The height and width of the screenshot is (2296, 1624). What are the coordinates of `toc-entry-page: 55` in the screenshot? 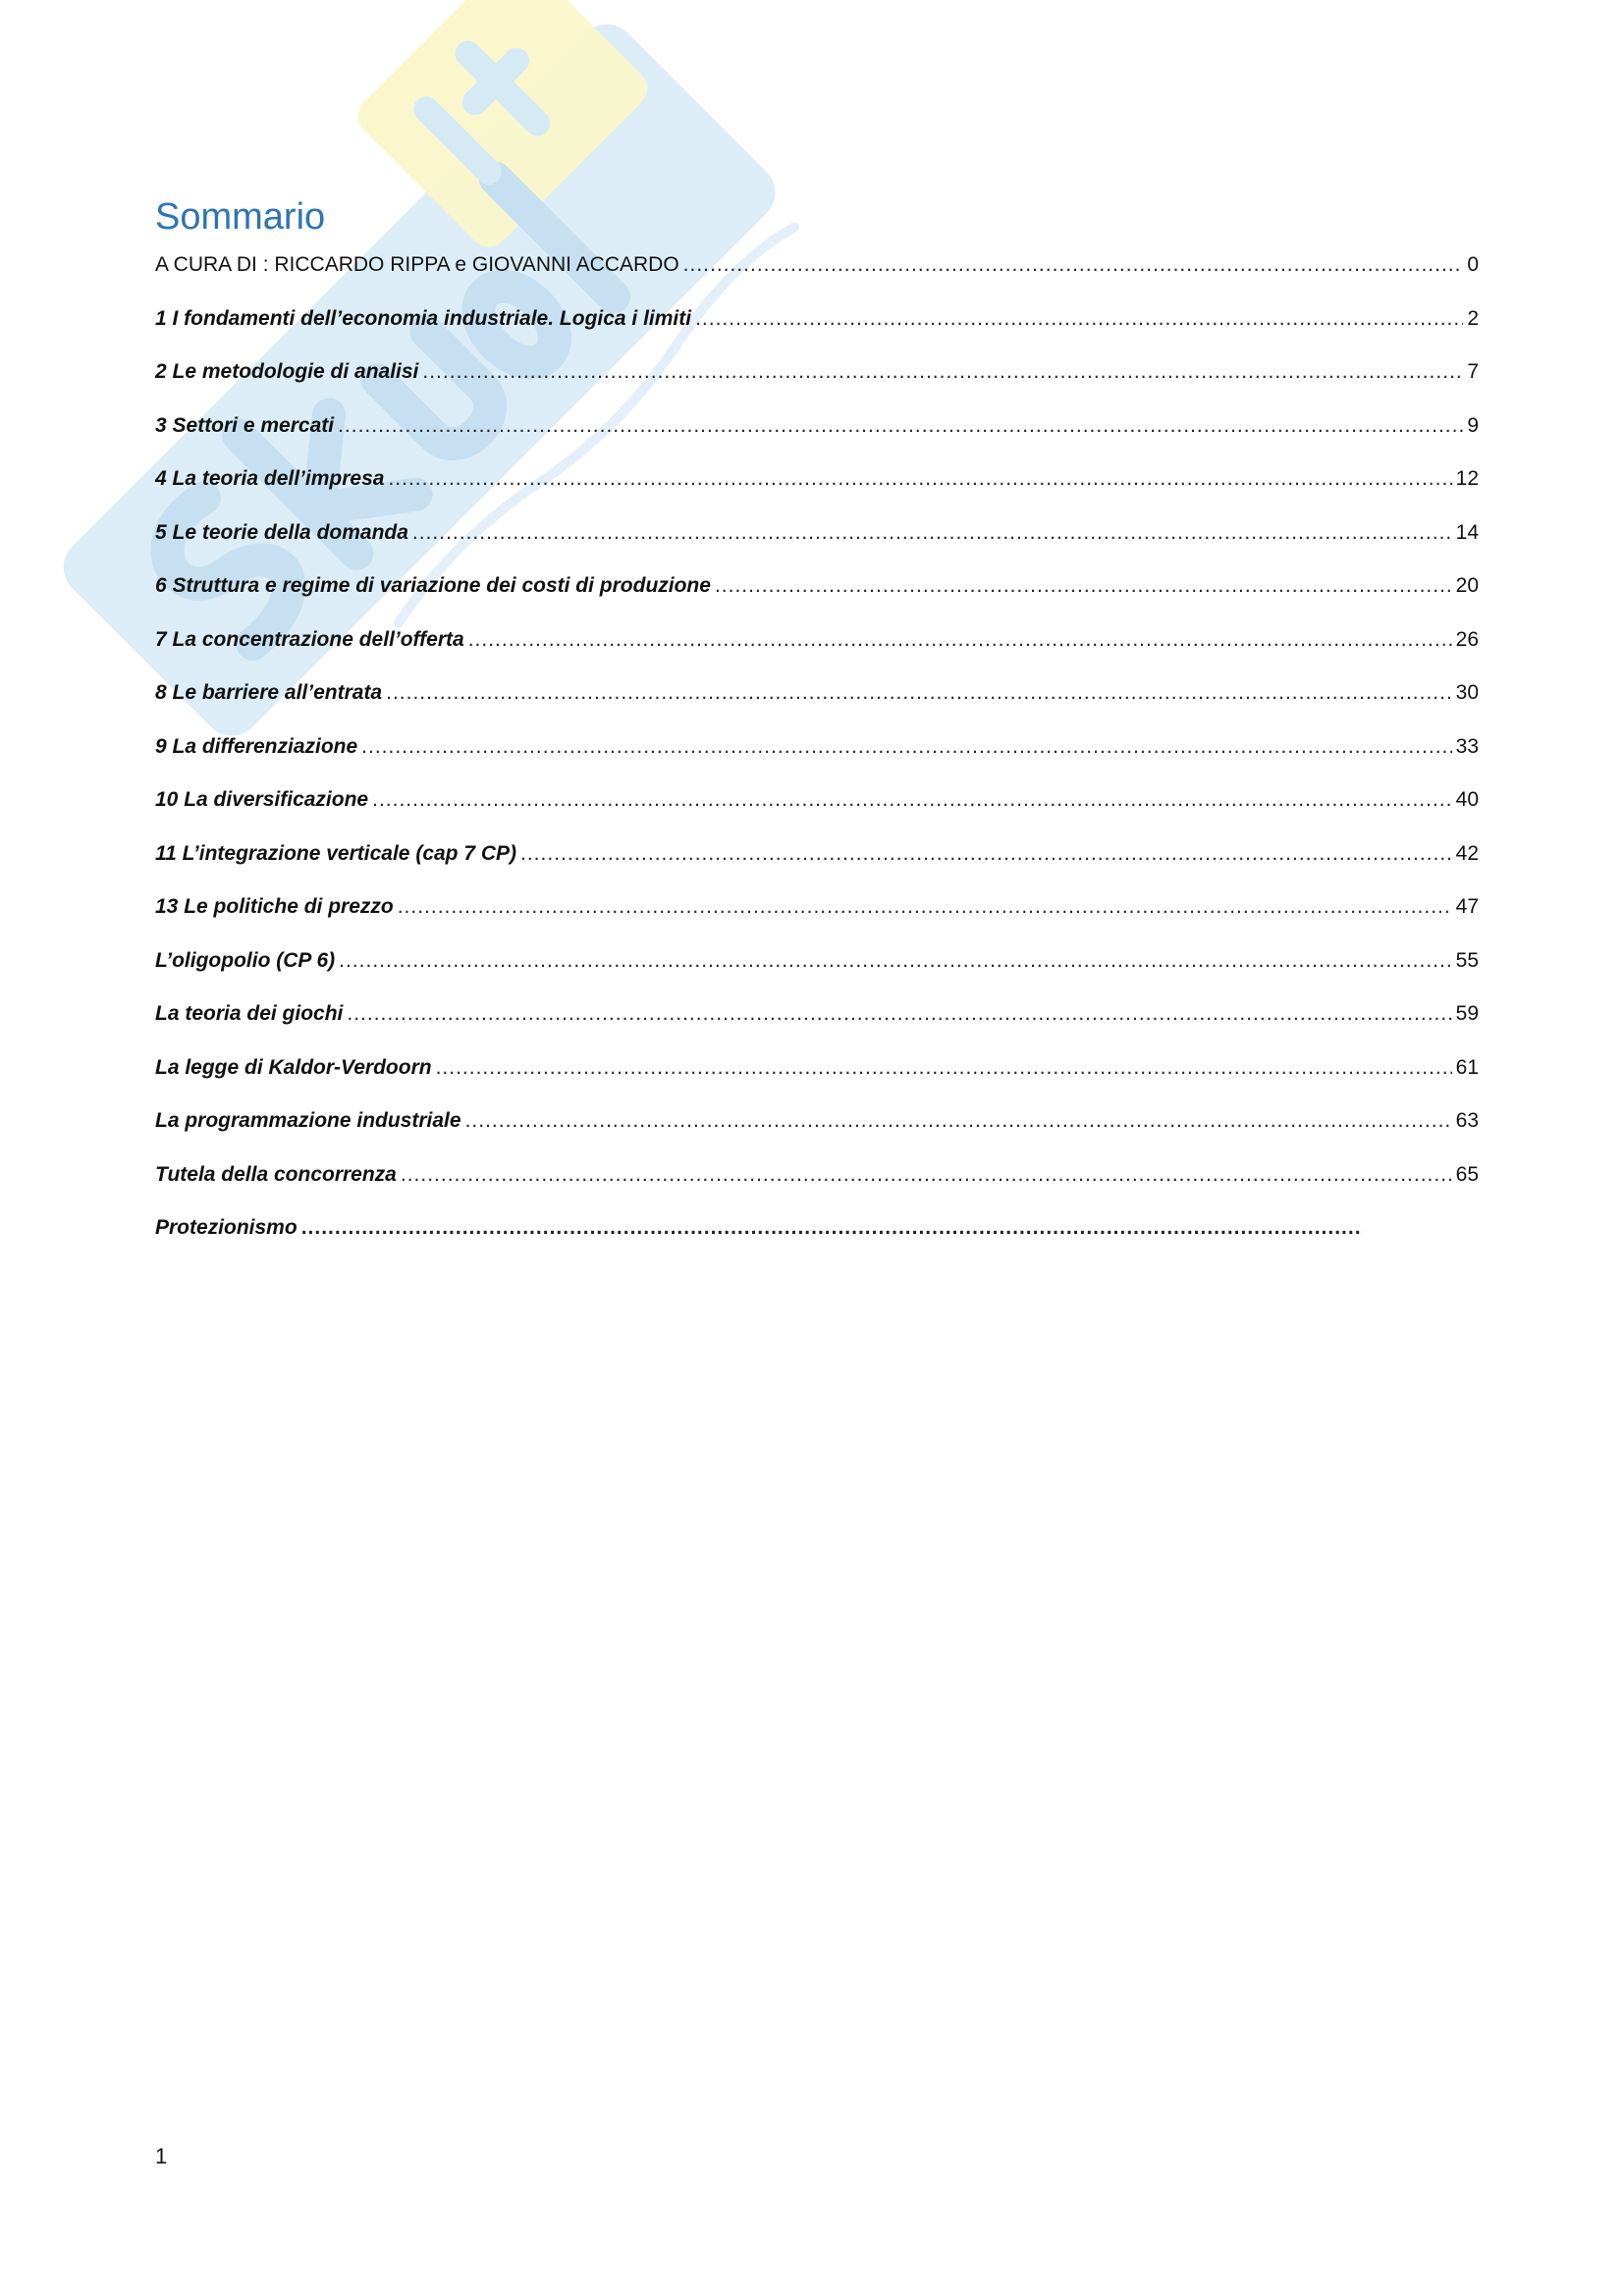 It's located at (1467, 960).